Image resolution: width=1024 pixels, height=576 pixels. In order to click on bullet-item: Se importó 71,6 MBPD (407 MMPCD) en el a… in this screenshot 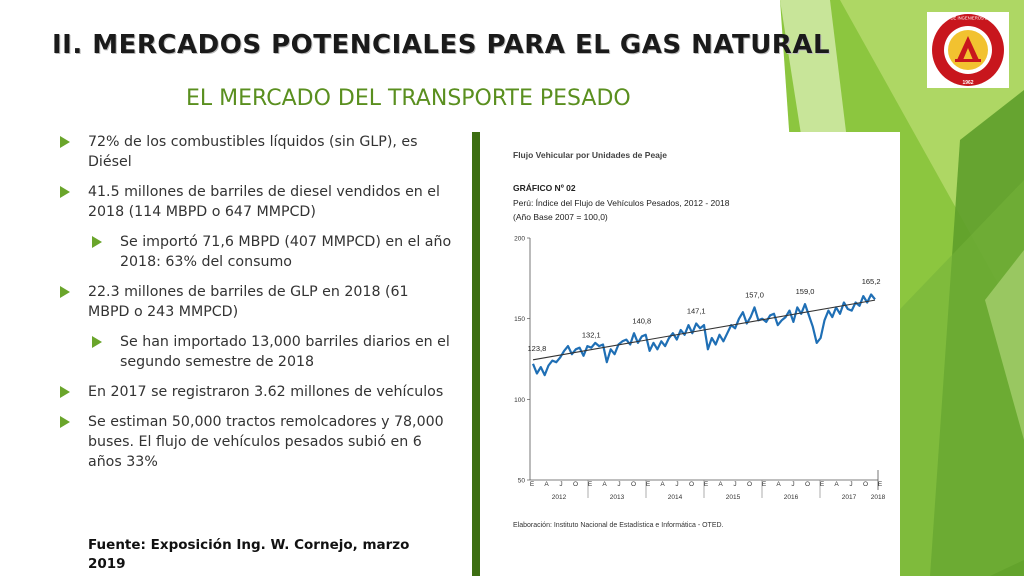, I will do `click(256, 252)`.